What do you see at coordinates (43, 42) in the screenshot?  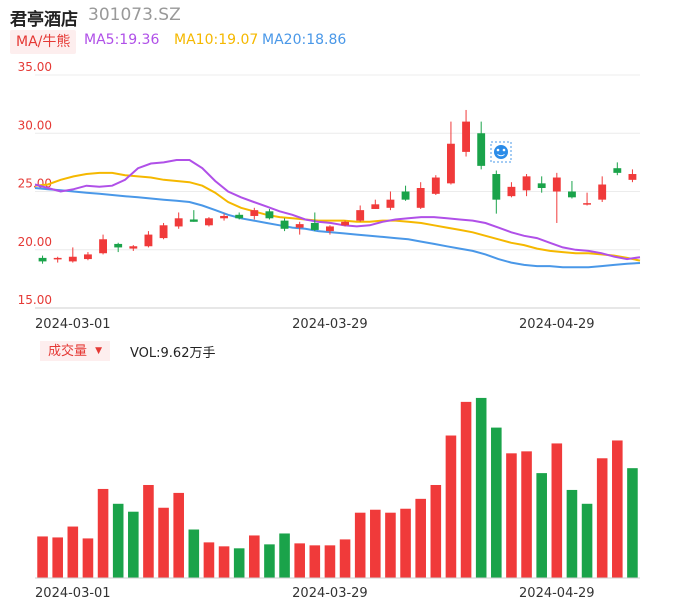 I see `ma-selector-button: MA/牛熊` at bounding box center [43, 42].